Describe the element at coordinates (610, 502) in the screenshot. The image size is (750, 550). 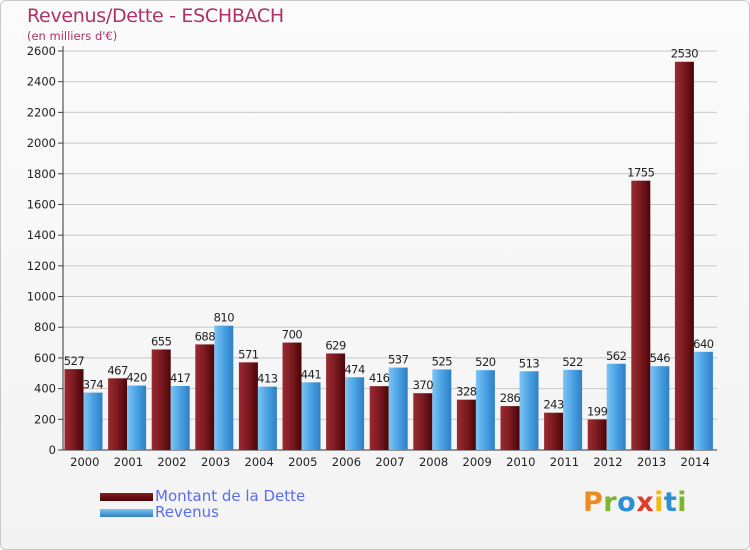
I see `logo-letter: r` at that location.